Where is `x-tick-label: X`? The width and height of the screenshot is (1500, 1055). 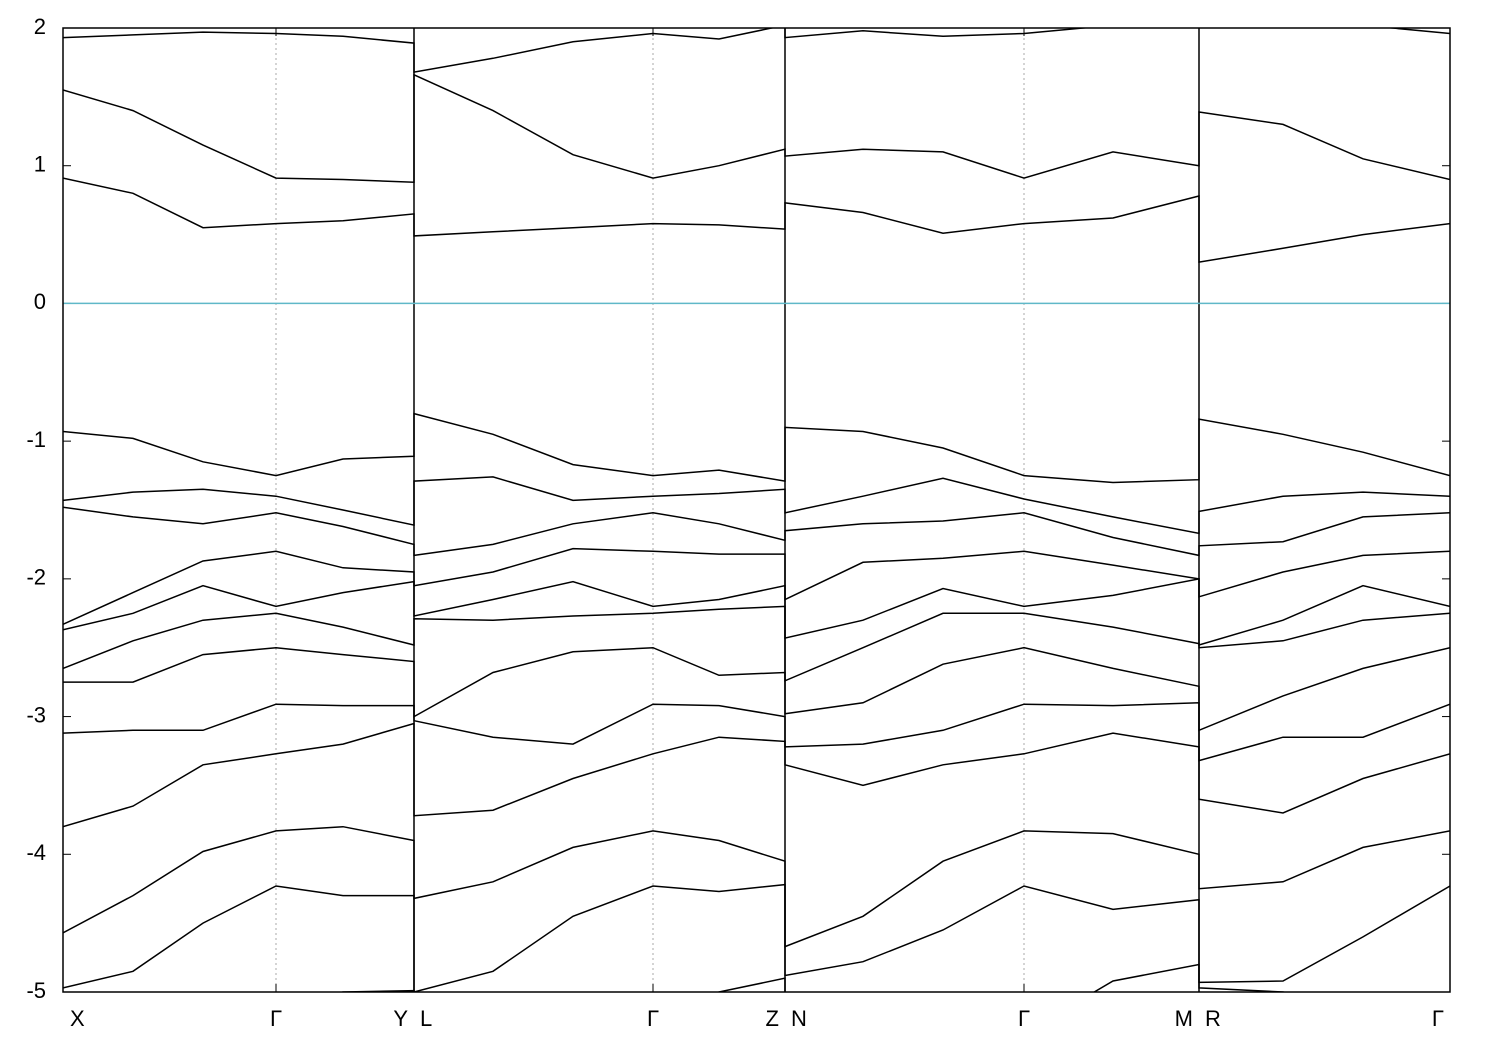 x-tick-label: X is located at coordinates (77, 1018).